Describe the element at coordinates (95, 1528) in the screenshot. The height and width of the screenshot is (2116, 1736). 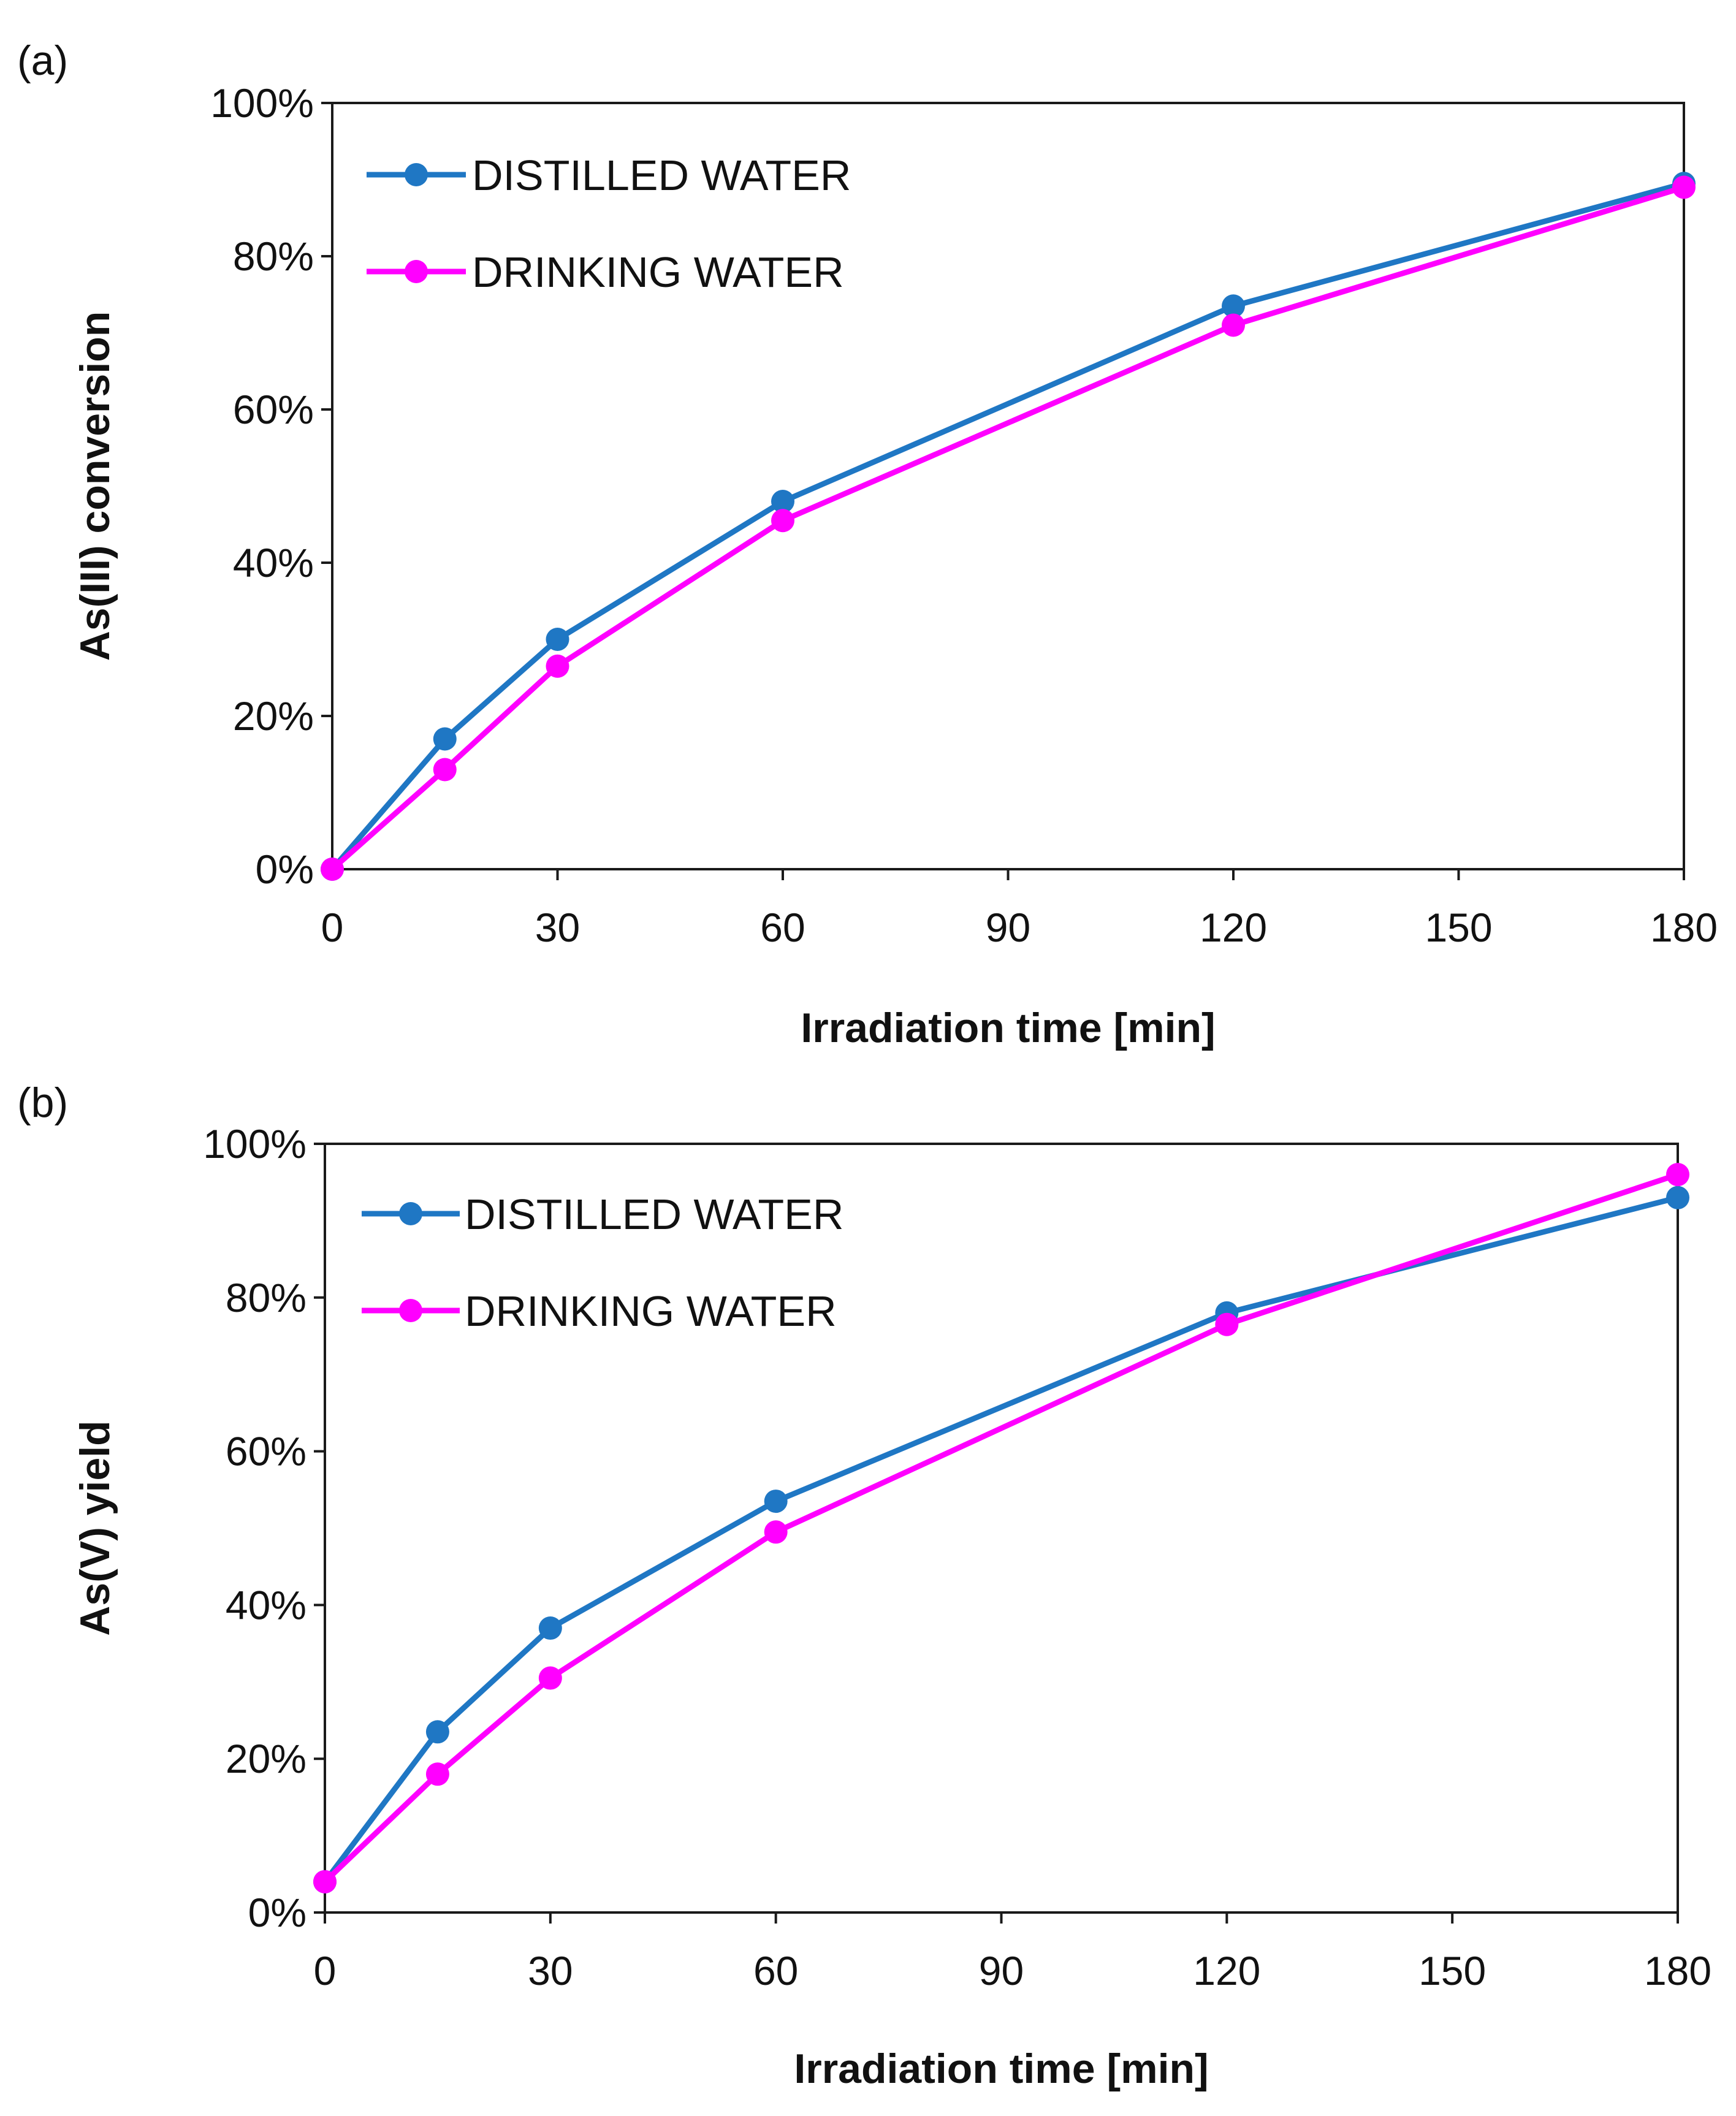
I see `y-axis-title: As(V) yield` at that location.